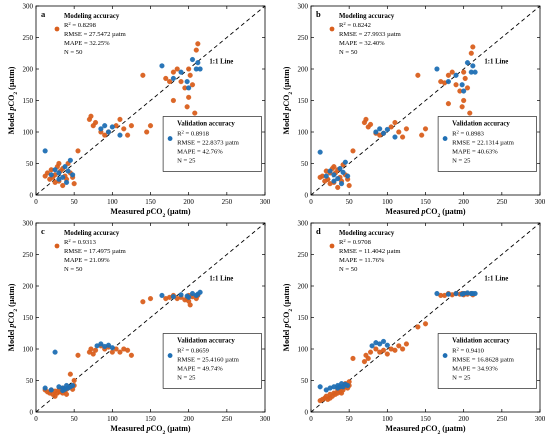  Describe the element at coordinates (362, 260) in the screenshot. I see `modeling-mape: MAPE = 11.76%` at that location.